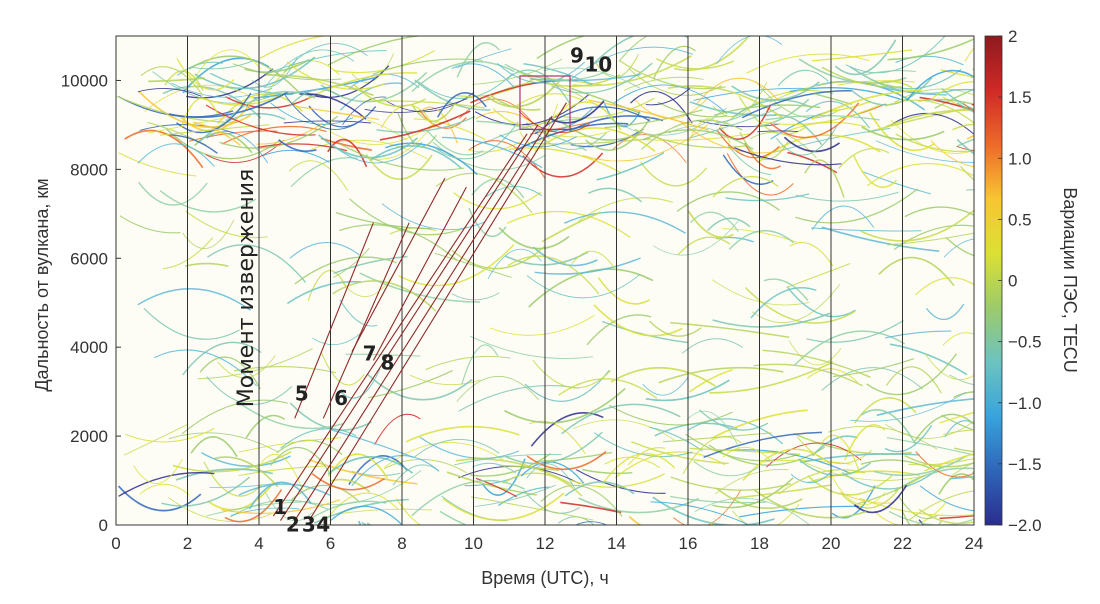 This screenshot has width=1100, height=604. Describe the element at coordinates (831, 543) in the screenshot. I see `x-tick-label: 20` at that location.